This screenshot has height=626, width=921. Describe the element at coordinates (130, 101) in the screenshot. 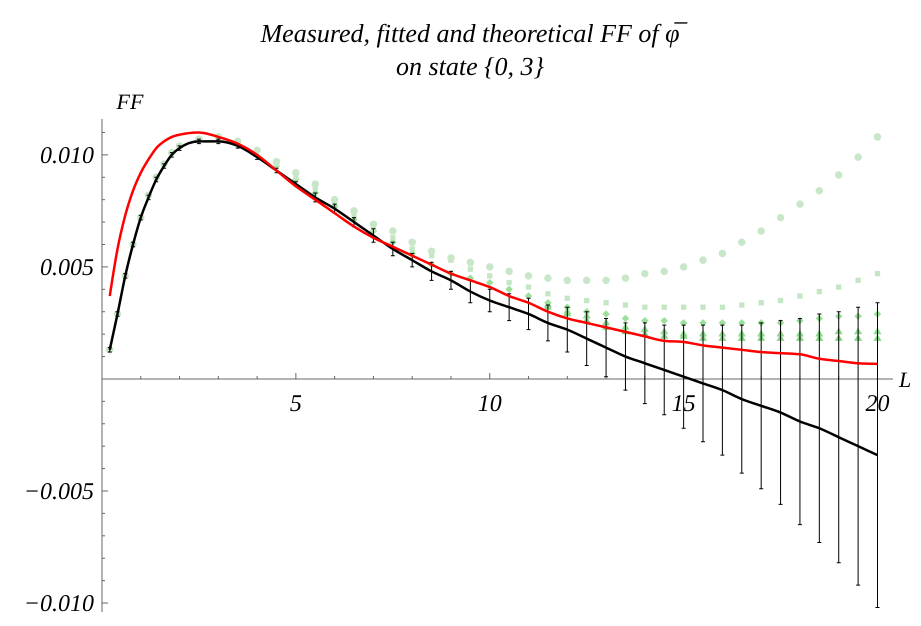

I see `y-axis-title: FF` at that location.